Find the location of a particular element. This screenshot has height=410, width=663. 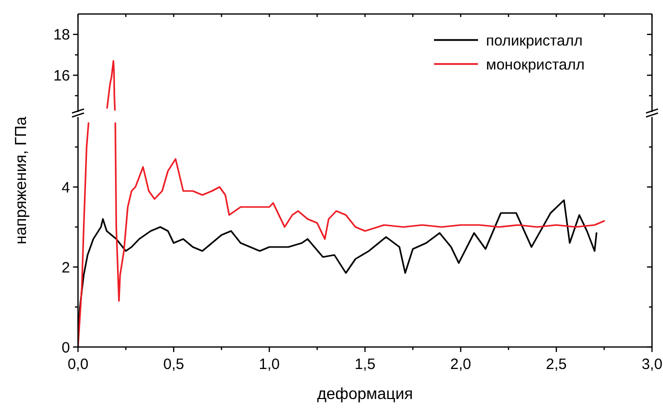

y-tick-label: 0 is located at coordinates (66, 347).